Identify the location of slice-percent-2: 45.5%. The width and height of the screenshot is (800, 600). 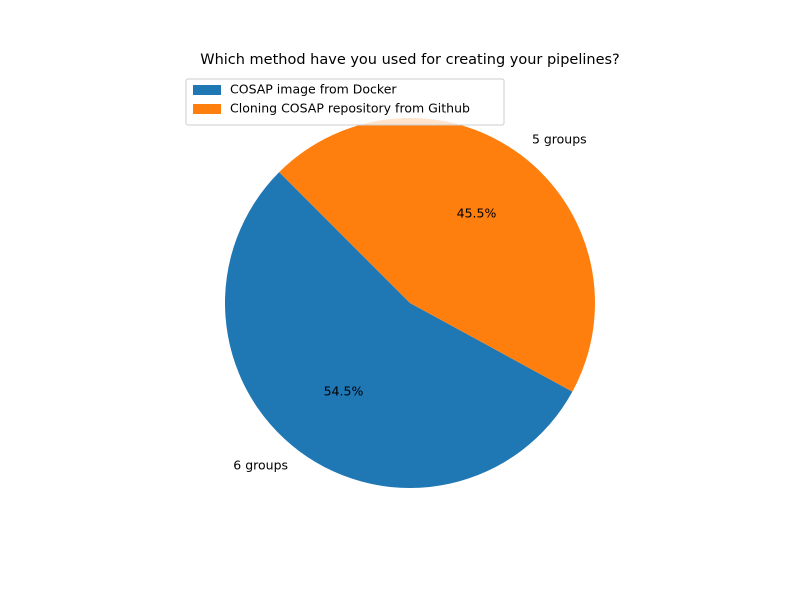
(477, 213).